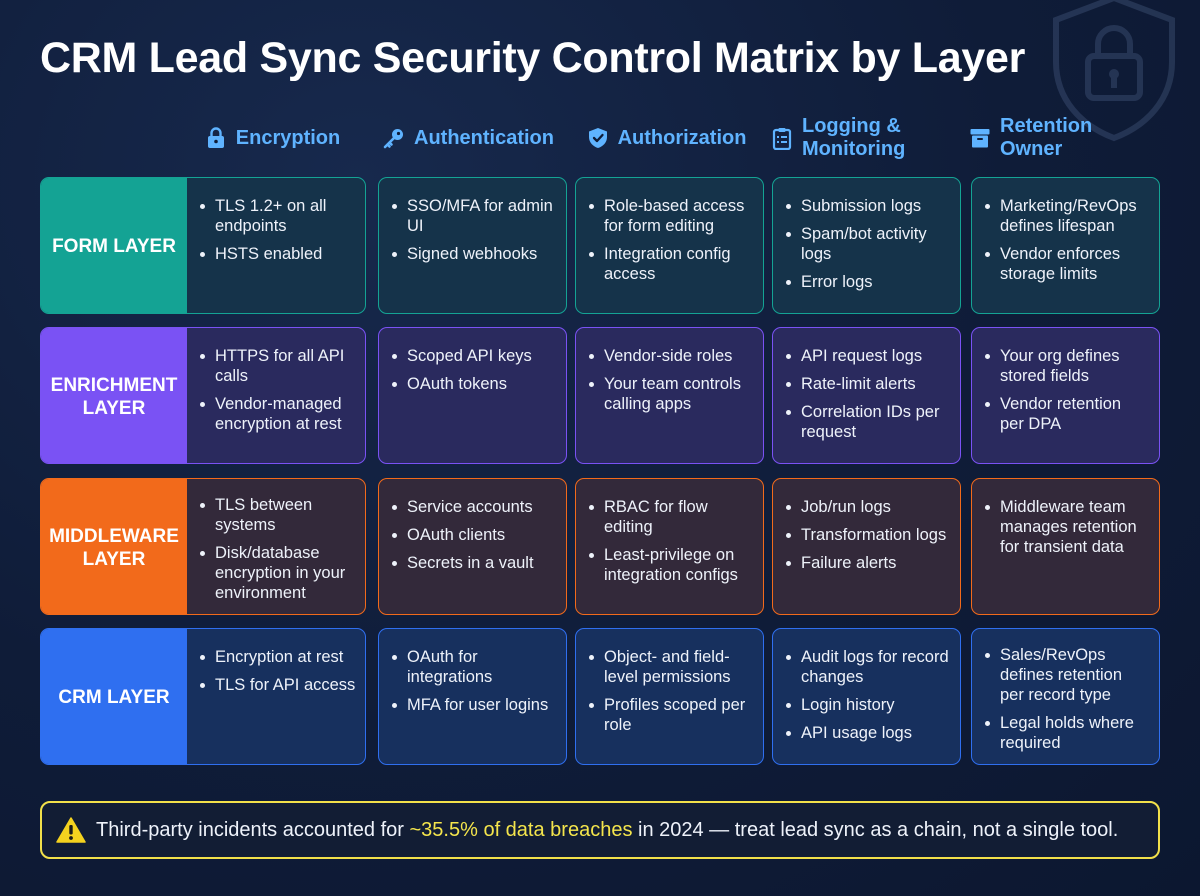 Image resolution: width=1200 pixels, height=896 pixels. Describe the element at coordinates (854, 137) in the screenshot. I see `column-header-label: Logging & Monitoring` at that location.